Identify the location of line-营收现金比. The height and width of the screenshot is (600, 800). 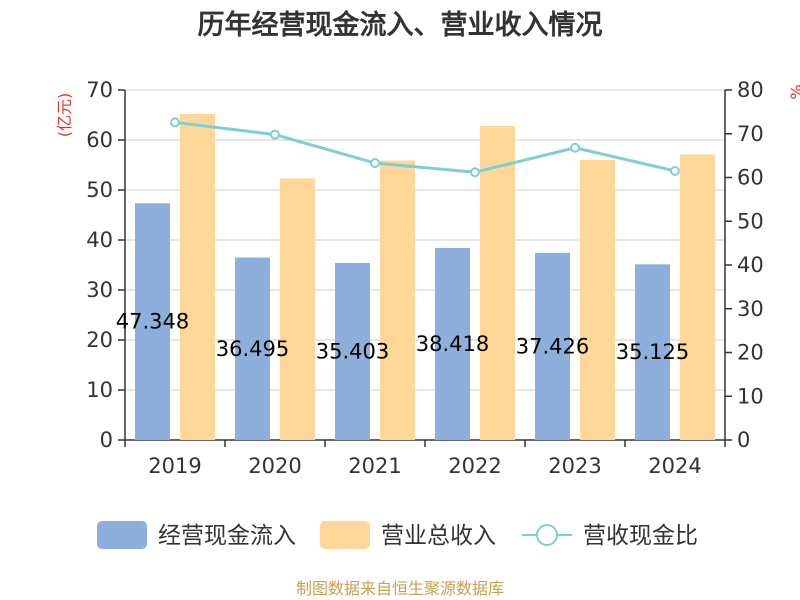
(425, 147).